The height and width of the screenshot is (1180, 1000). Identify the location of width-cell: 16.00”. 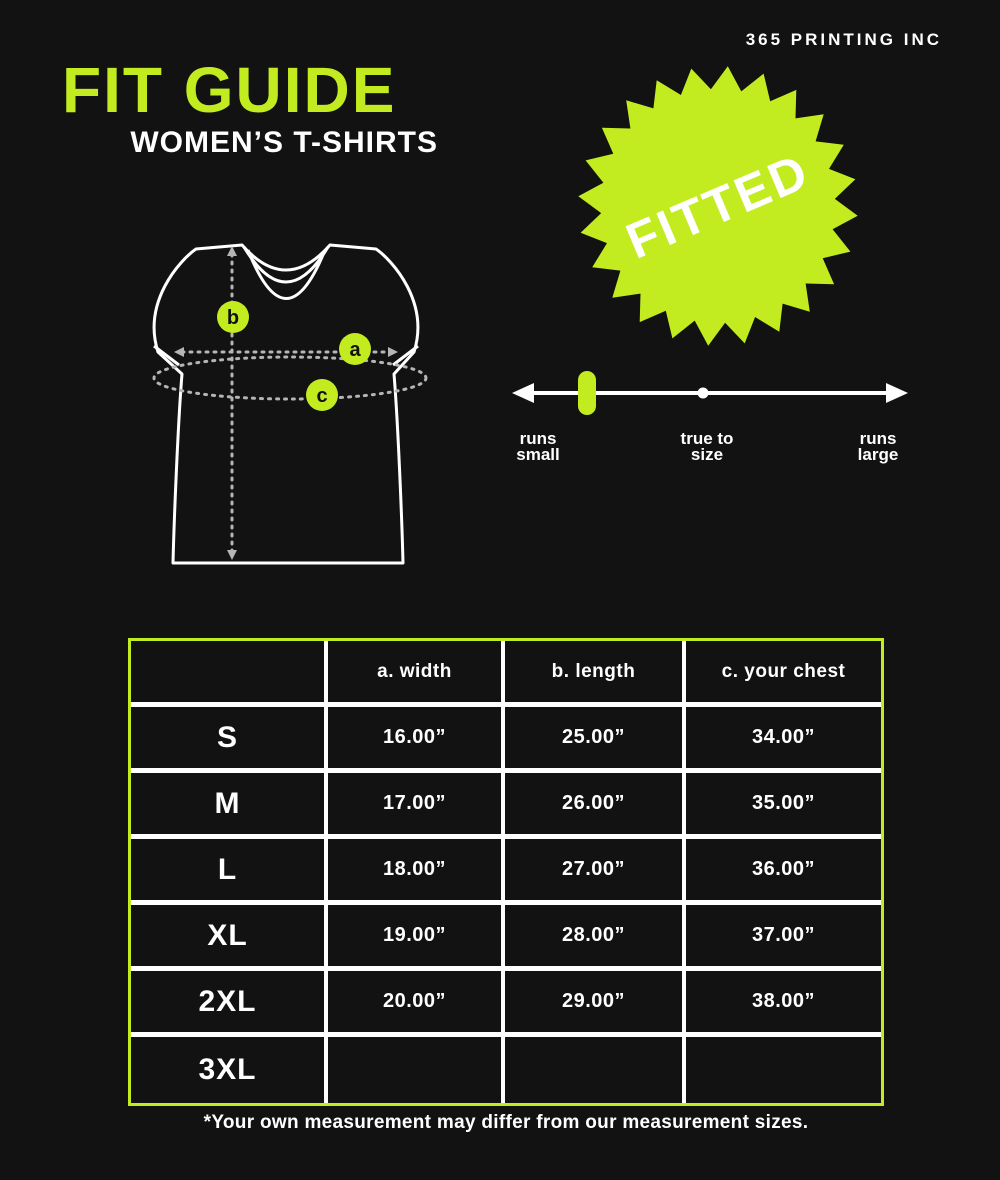
(416, 740).